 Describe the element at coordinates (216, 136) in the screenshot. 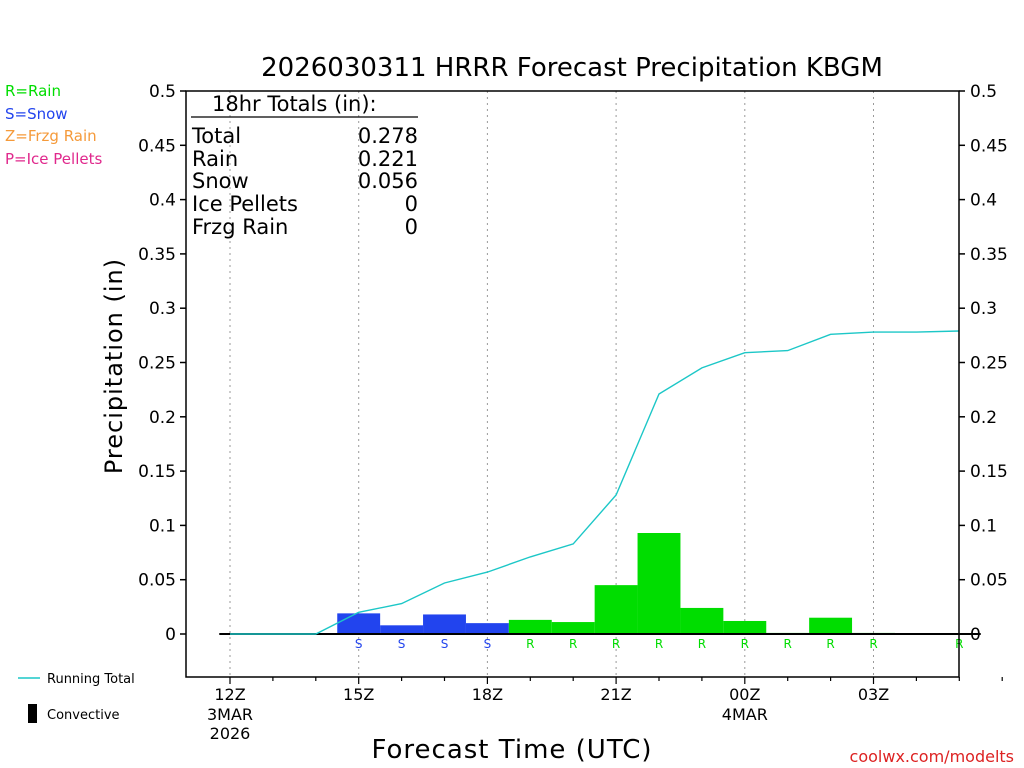

I see `totals-label: Total` at that location.